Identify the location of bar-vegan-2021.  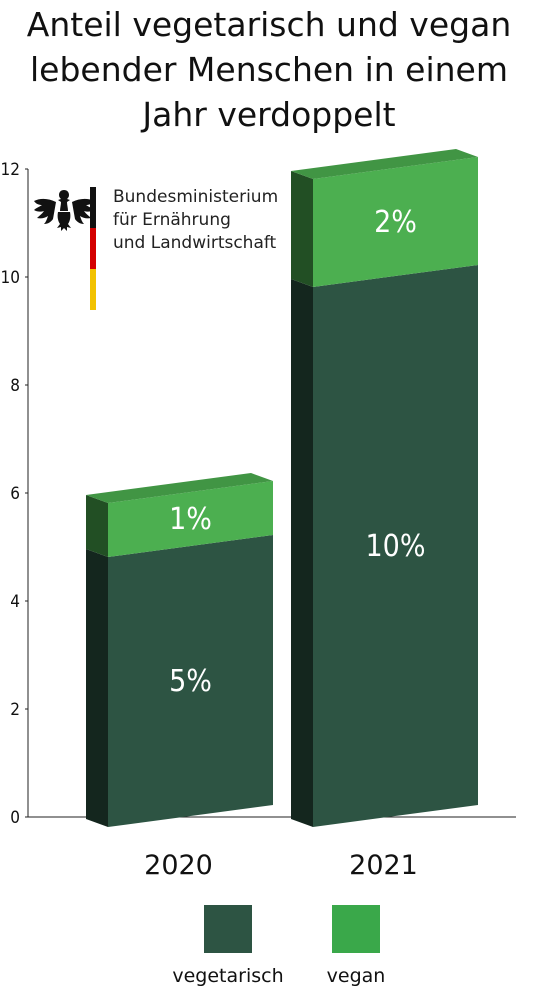
(395, 222).